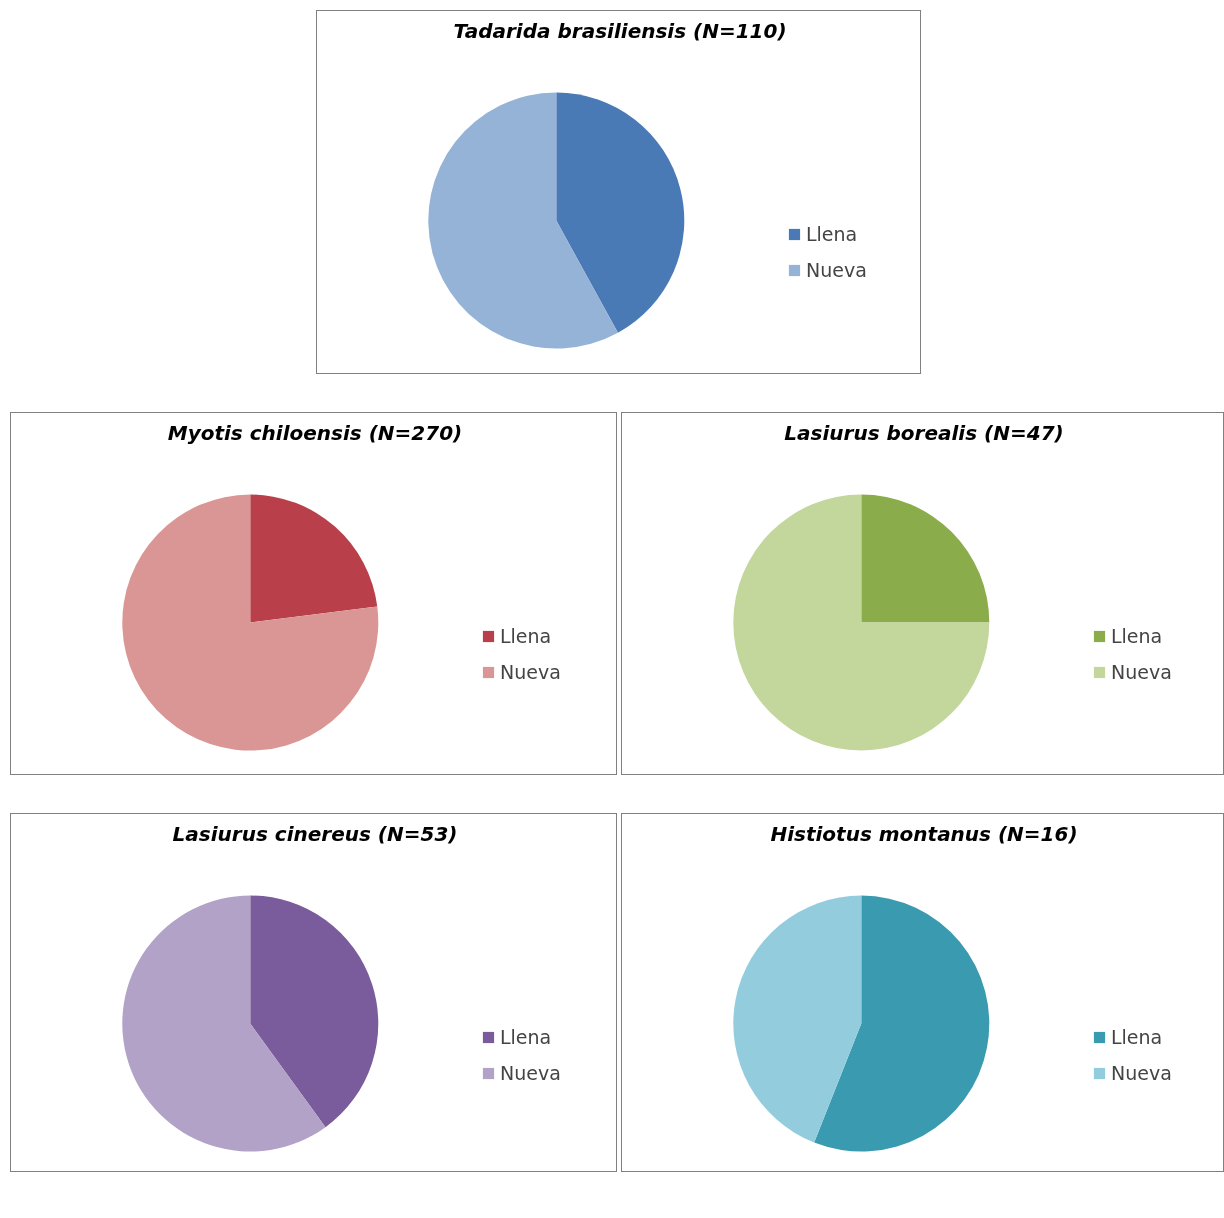 Image resolution: width=1224 pixels, height=1218 pixels. I want to click on chart-title: Lasiurus borealis (N=47), so click(924, 432).